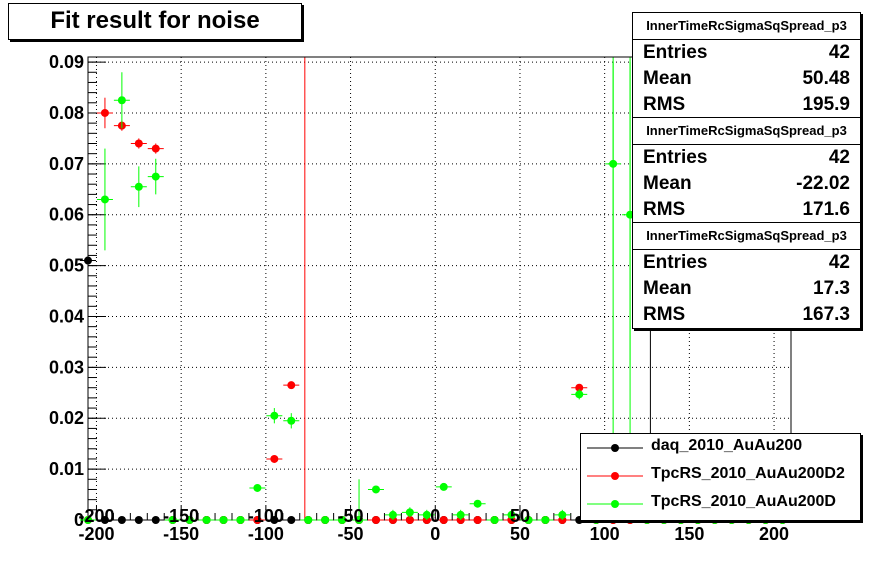 The image size is (878, 578). What do you see at coordinates (826, 78) in the screenshot?
I see `stats-mean-value: 50.48` at bounding box center [826, 78].